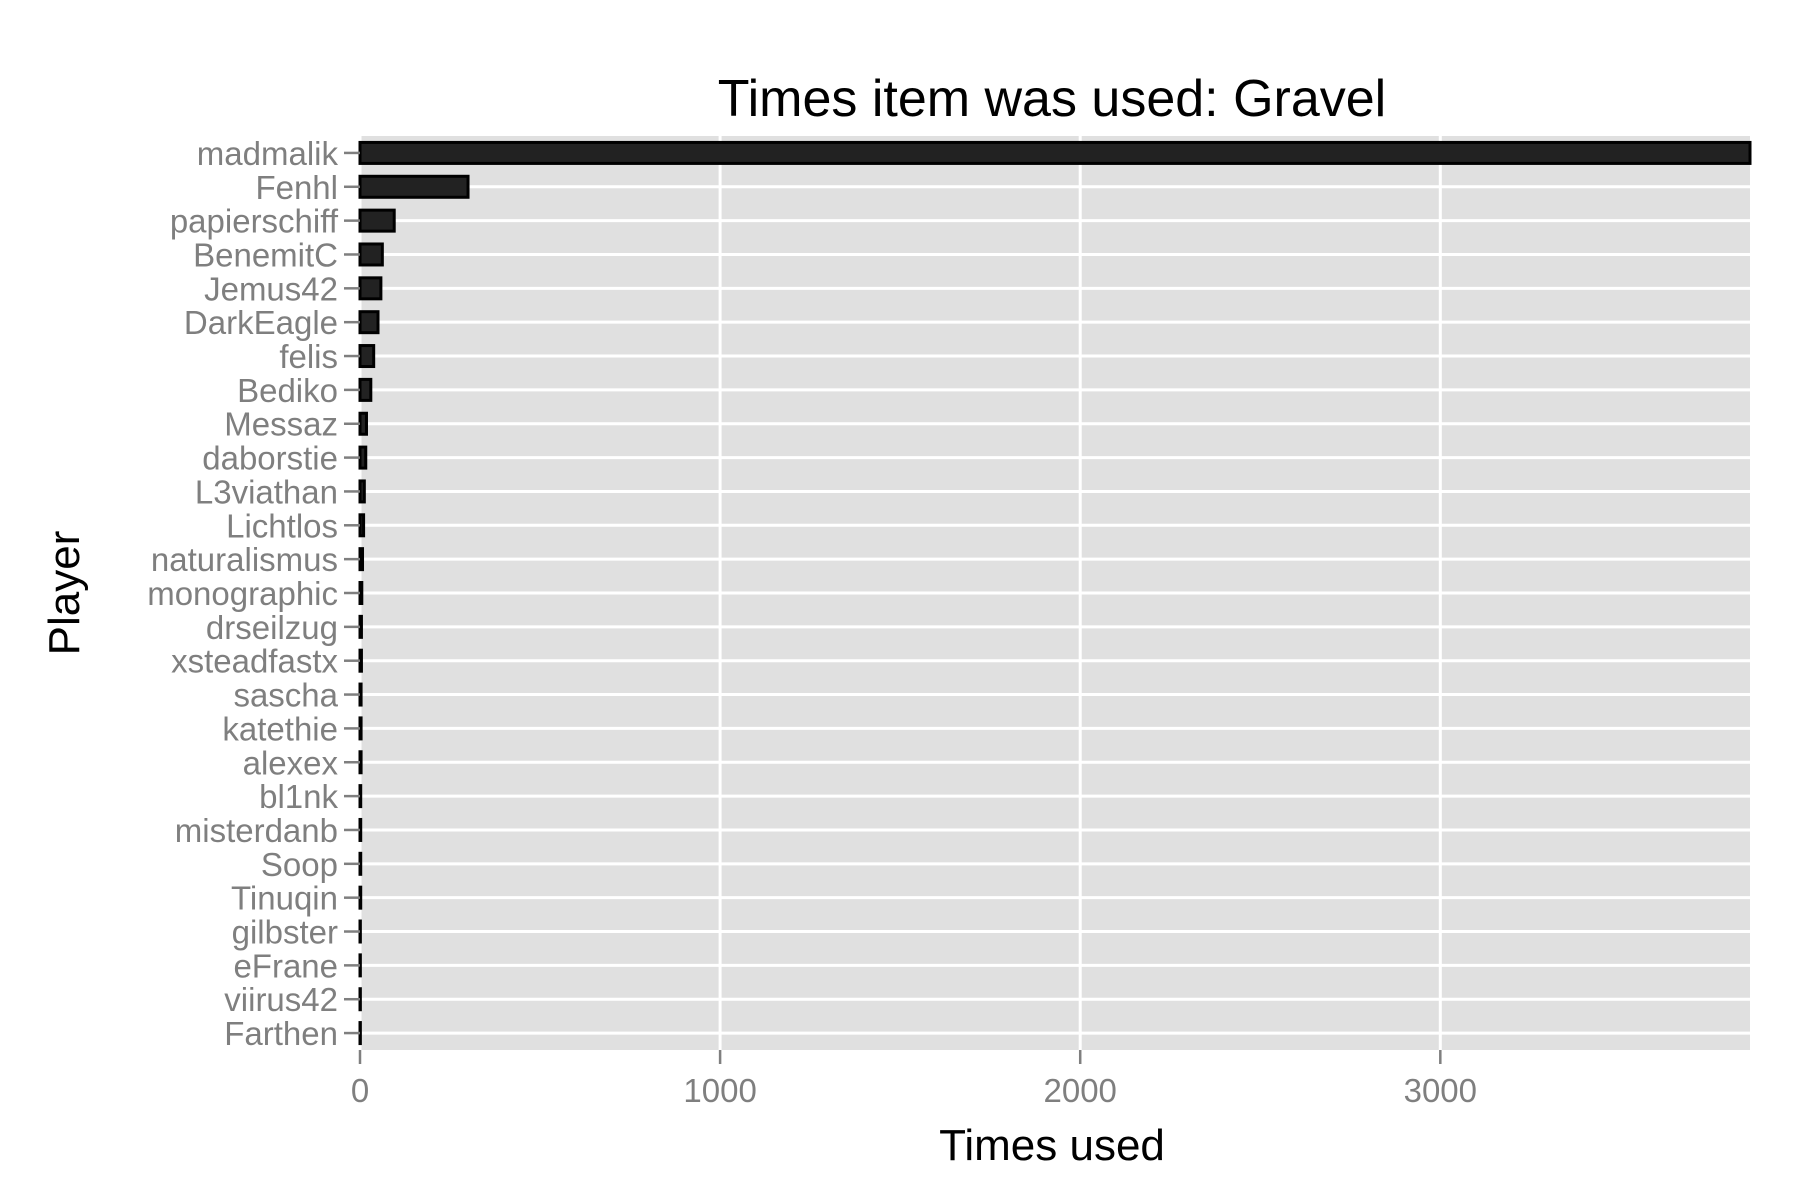  Describe the element at coordinates (272, 627) in the screenshot. I see `y-tick-label: drseilzug` at that location.